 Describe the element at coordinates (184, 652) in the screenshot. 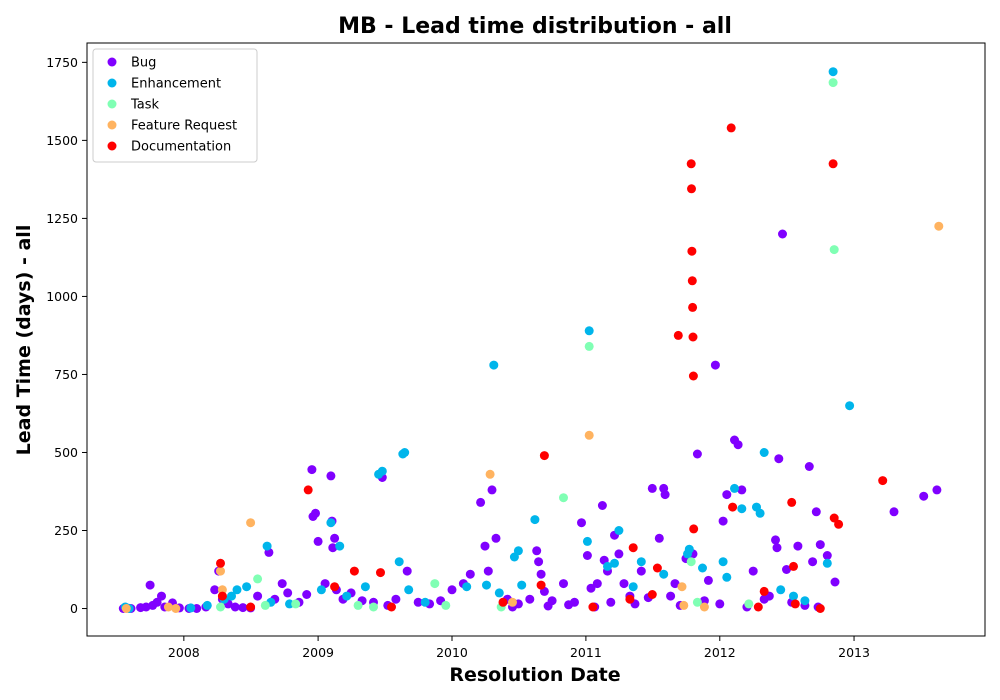

I see `x-tick-label: 2008` at that location.